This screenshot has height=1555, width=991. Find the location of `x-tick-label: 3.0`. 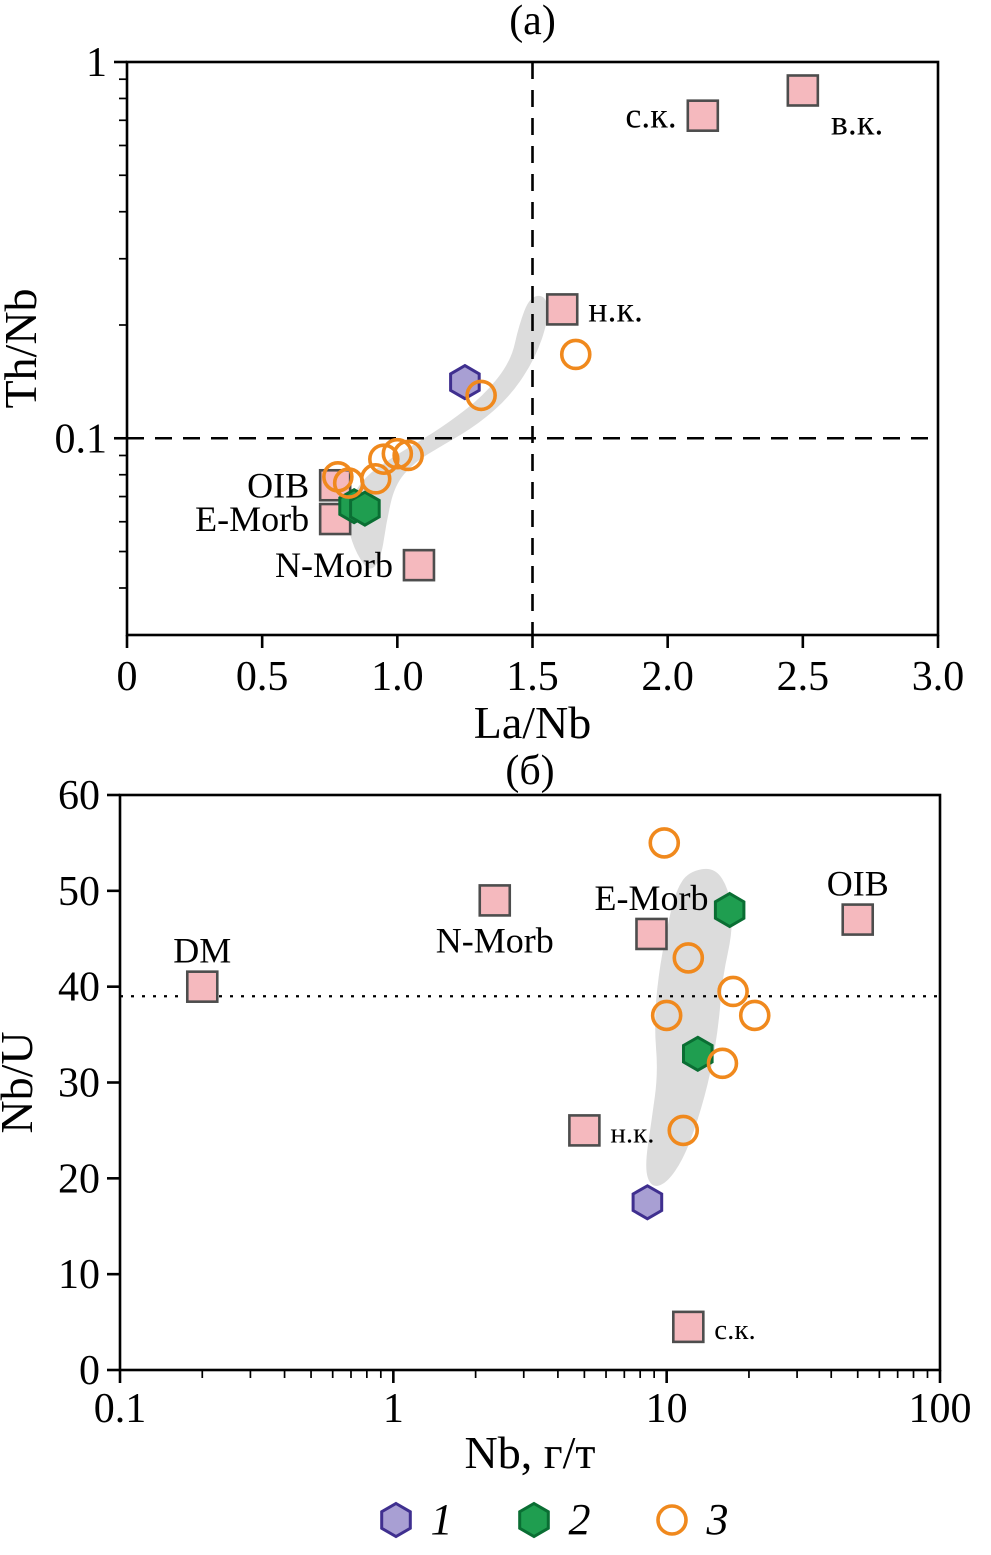

x-tick-label: 3.0 is located at coordinates (938, 677).